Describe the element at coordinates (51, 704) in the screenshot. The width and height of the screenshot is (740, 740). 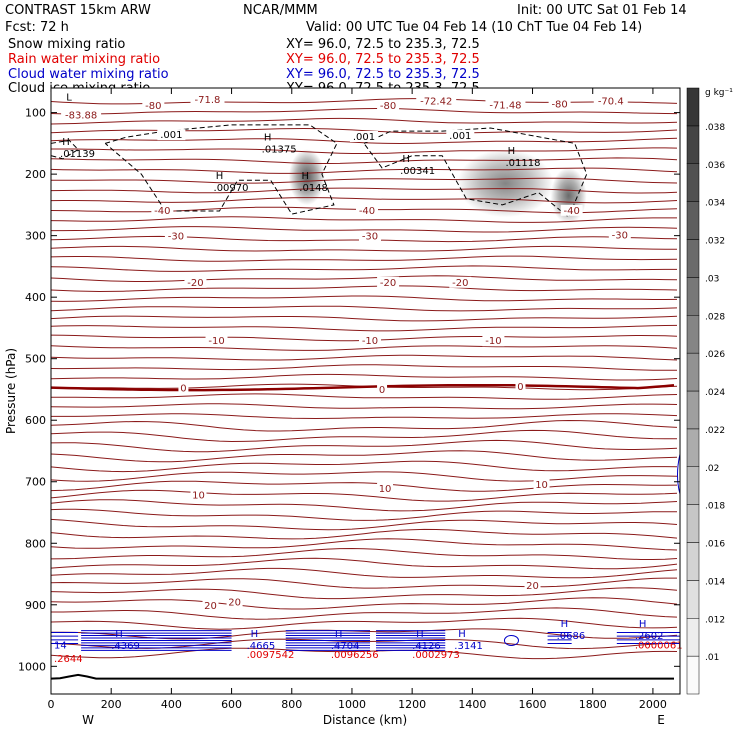
I see `x-tick-label: 0` at that location.